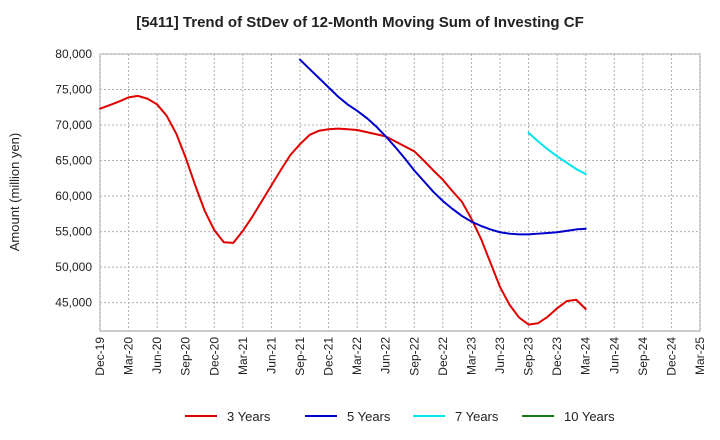  I want to click on y-tick-label: 50,000, so click(73, 267).